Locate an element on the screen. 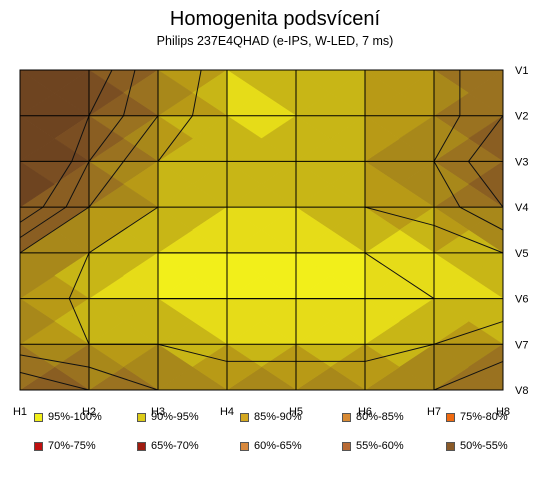  x-tick-label: H4 is located at coordinates (227, 412).